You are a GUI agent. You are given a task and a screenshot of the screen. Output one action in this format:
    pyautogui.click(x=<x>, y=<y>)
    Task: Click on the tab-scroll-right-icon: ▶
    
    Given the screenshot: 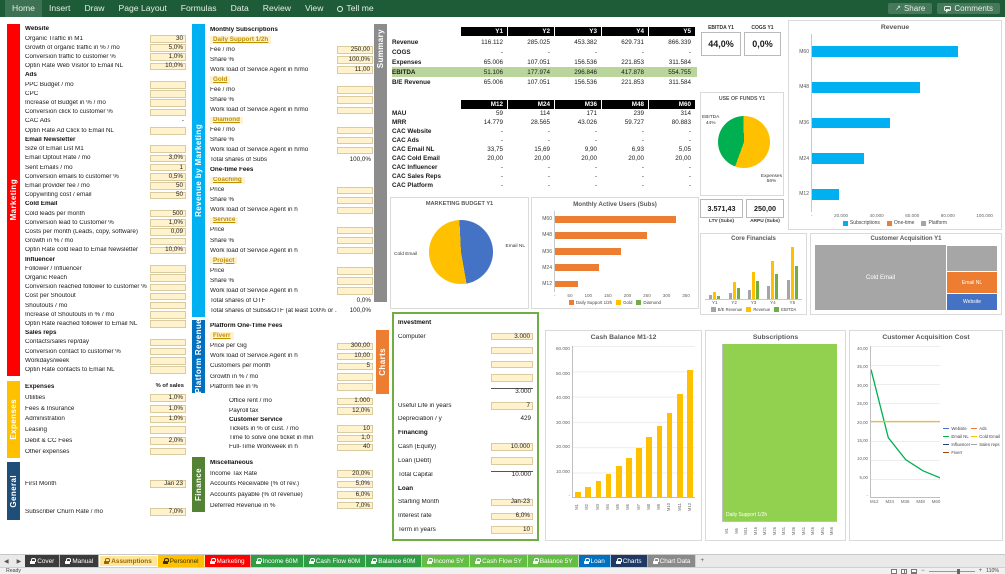 What is the action you would take?
    pyautogui.click(x=19, y=561)
    